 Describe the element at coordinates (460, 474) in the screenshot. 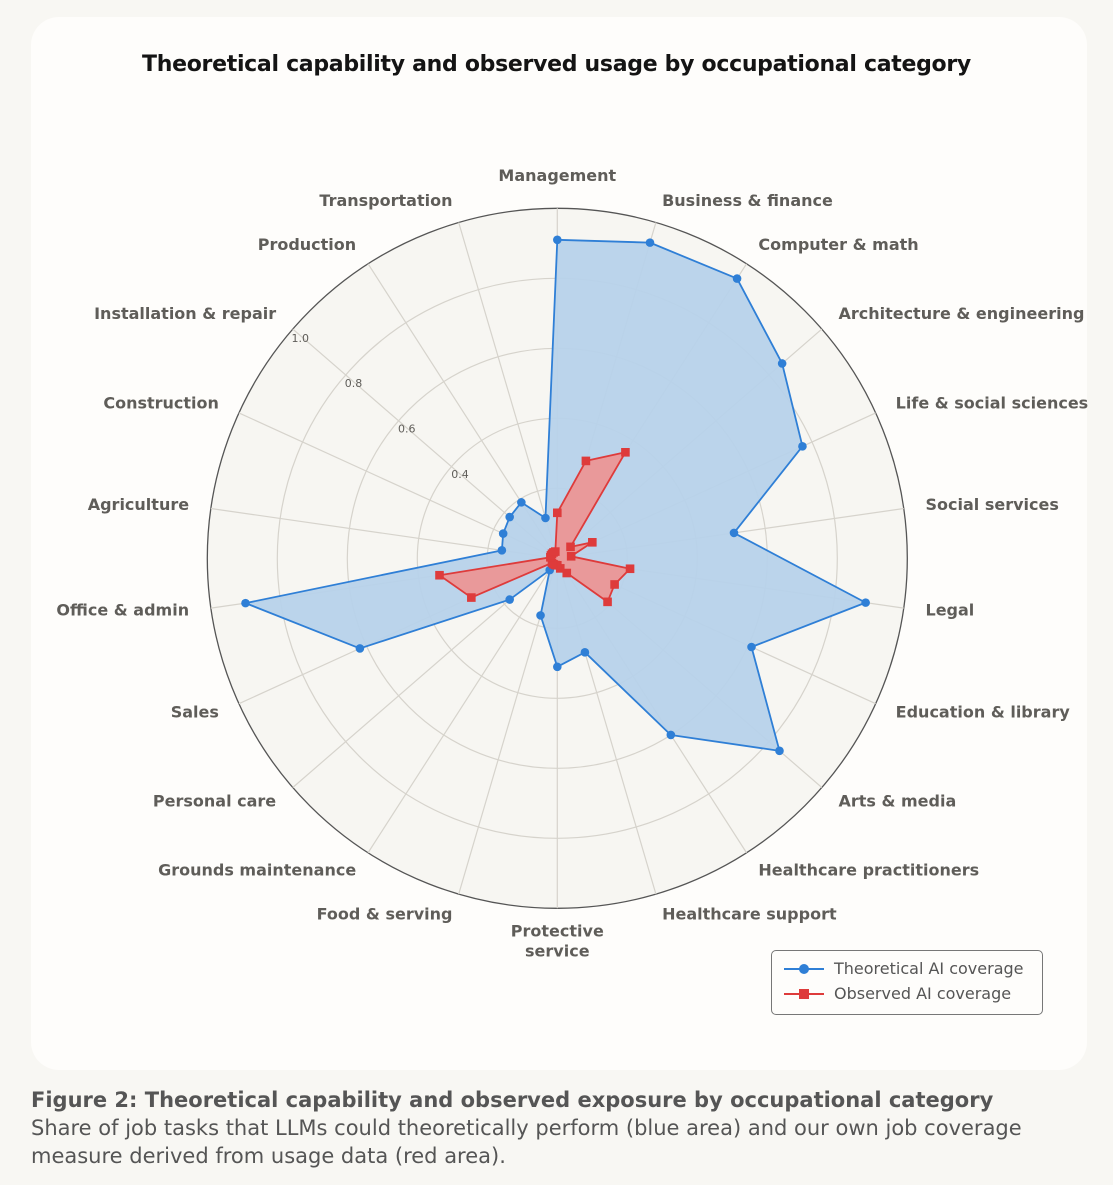

I see `radial-tick-label: 0.4` at that location.